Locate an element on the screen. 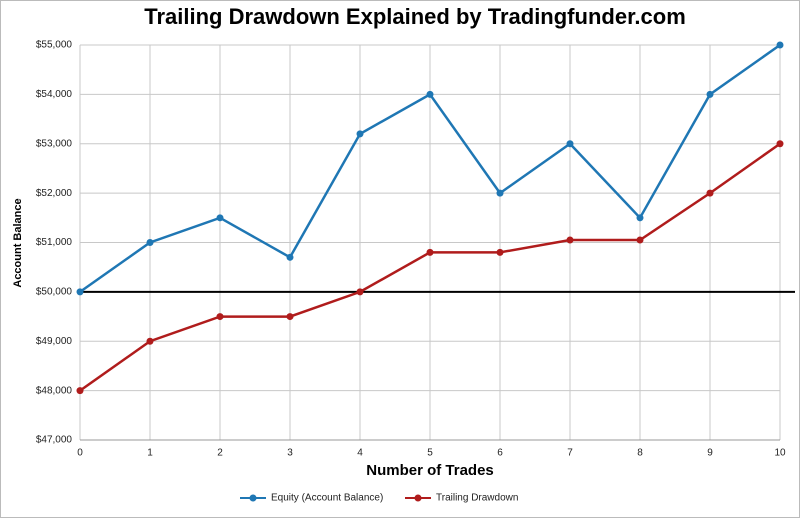 The height and width of the screenshot is (518, 800). x-tick-label: 1 is located at coordinates (150, 453).